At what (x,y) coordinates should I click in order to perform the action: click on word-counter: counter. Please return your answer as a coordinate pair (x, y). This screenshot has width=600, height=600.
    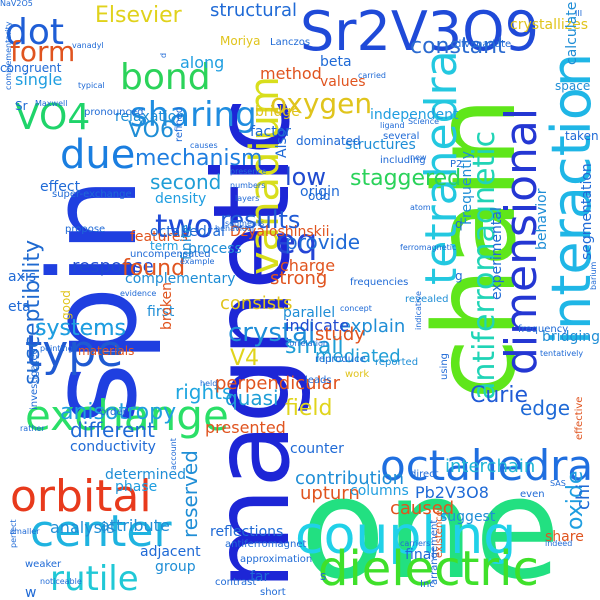
    Looking at the image, I should click on (317, 449).